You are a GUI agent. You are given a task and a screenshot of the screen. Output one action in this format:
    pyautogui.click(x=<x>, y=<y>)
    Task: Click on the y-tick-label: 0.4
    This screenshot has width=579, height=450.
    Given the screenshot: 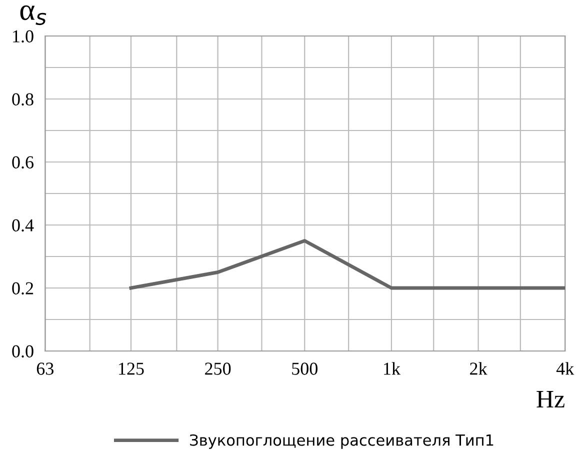 What is the action you would take?
    pyautogui.click(x=23, y=225)
    